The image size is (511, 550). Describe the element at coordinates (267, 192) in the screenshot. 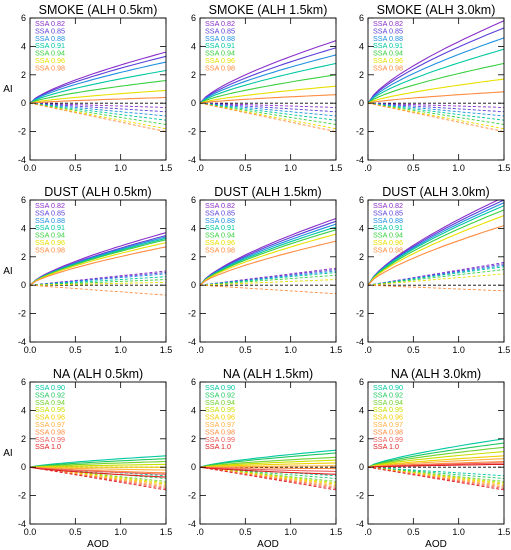

I see `panel-title: DUST (ALH 1.5km)` at that location.